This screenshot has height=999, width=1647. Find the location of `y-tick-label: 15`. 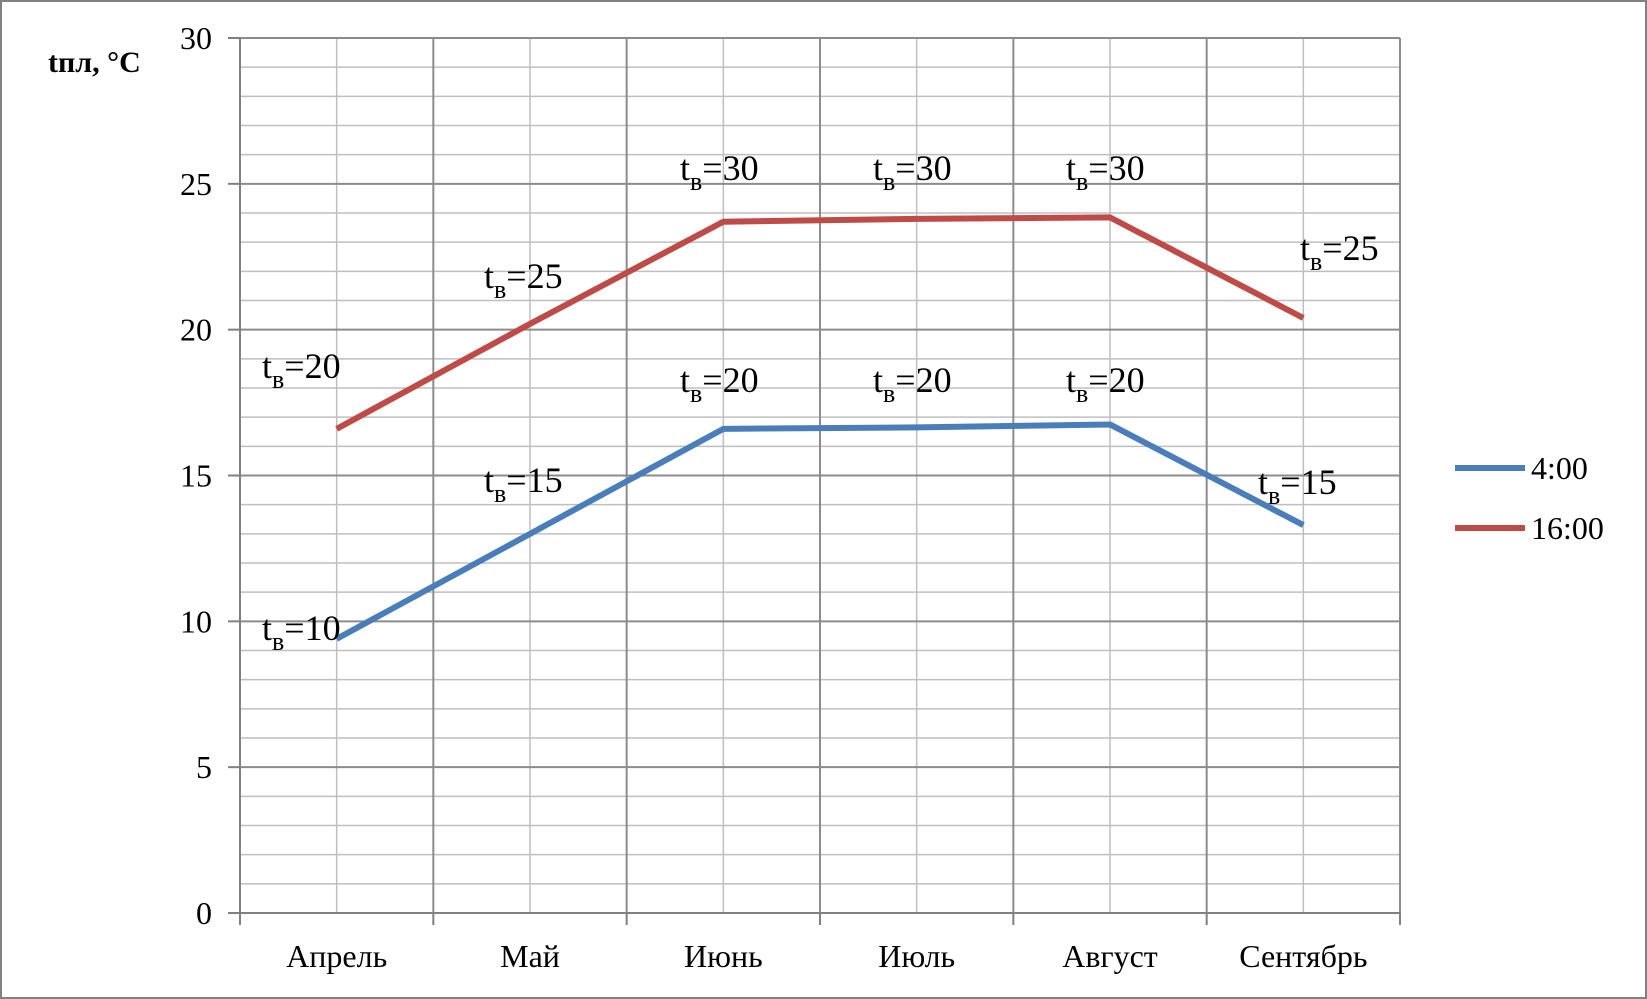

y-tick-label: 15 is located at coordinates (196, 476).